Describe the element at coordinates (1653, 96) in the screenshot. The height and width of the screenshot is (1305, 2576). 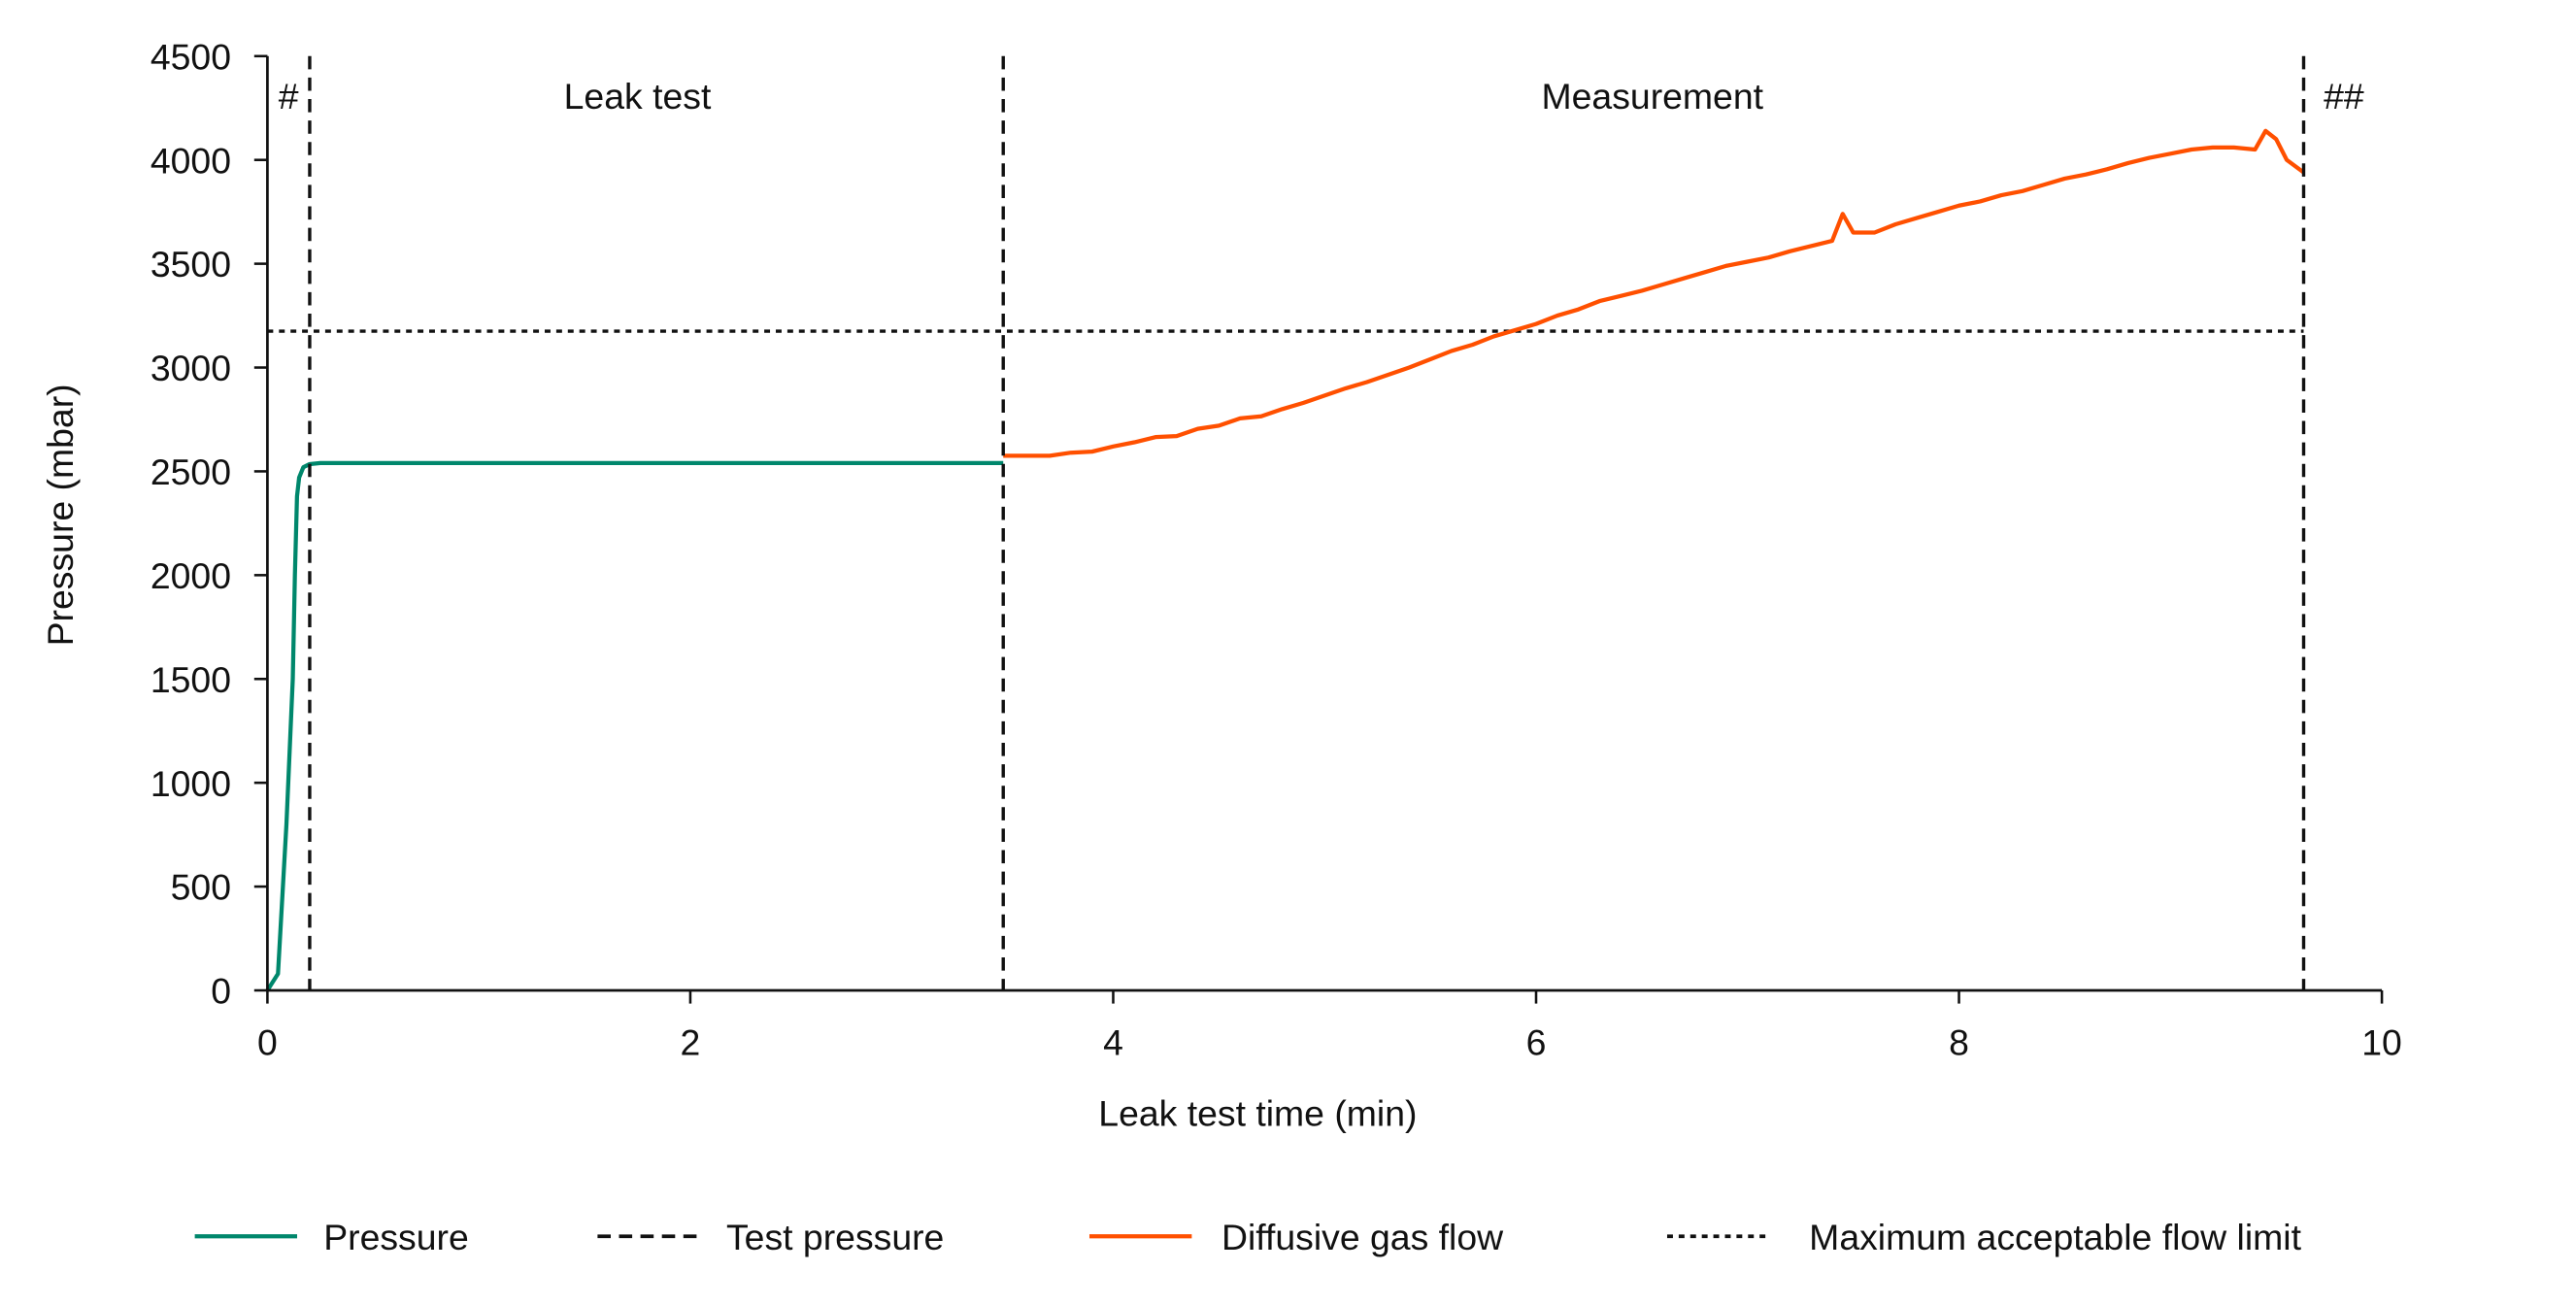
I see `phase-label: Measurement` at that location.